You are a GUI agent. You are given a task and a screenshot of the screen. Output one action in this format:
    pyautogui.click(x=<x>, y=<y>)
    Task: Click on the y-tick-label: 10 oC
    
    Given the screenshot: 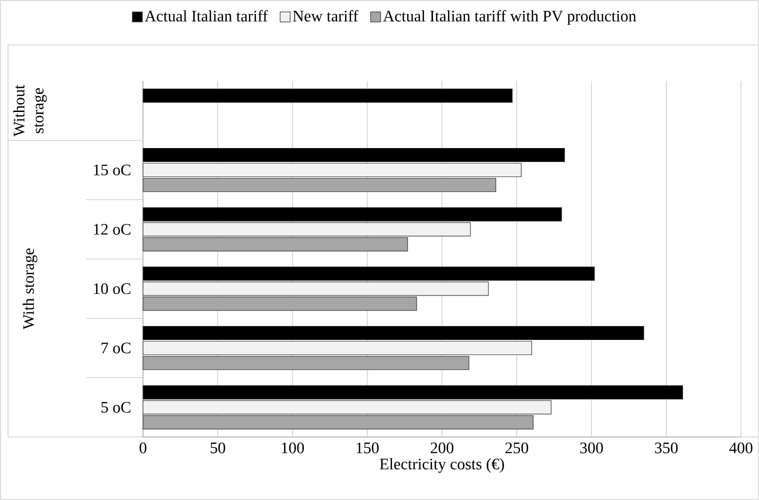 What is the action you would take?
    pyautogui.click(x=112, y=288)
    